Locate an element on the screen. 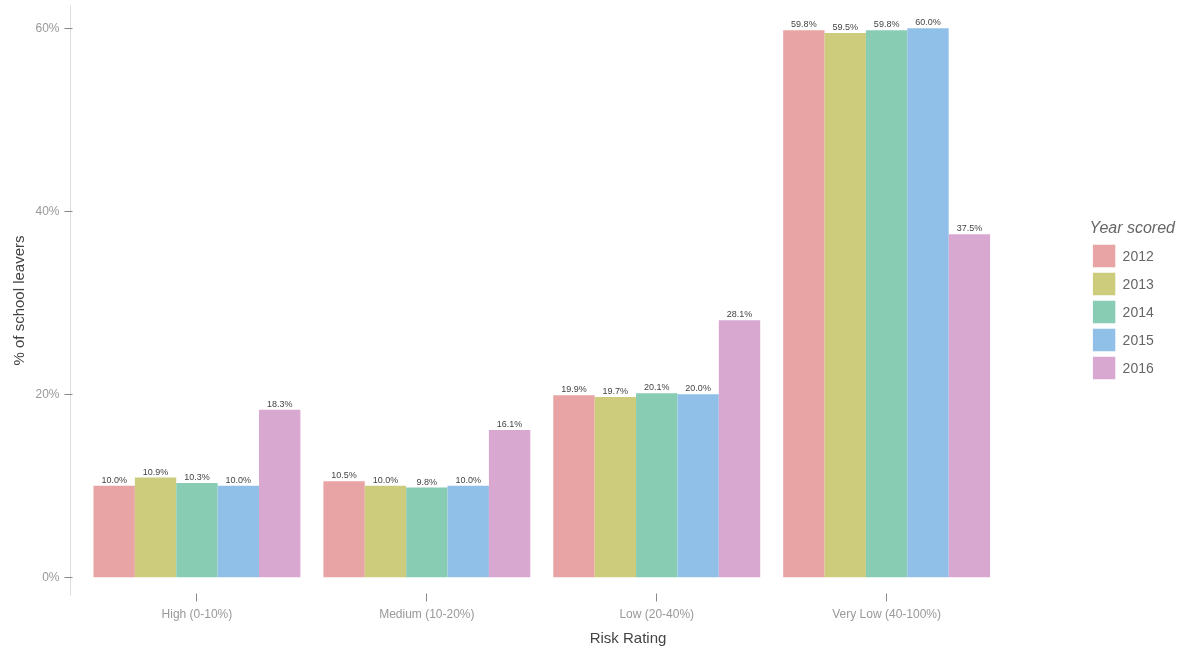 The width and height of the screenshot is (1200, 668). data-label: 37.5% is located at coordinates (969, 228).